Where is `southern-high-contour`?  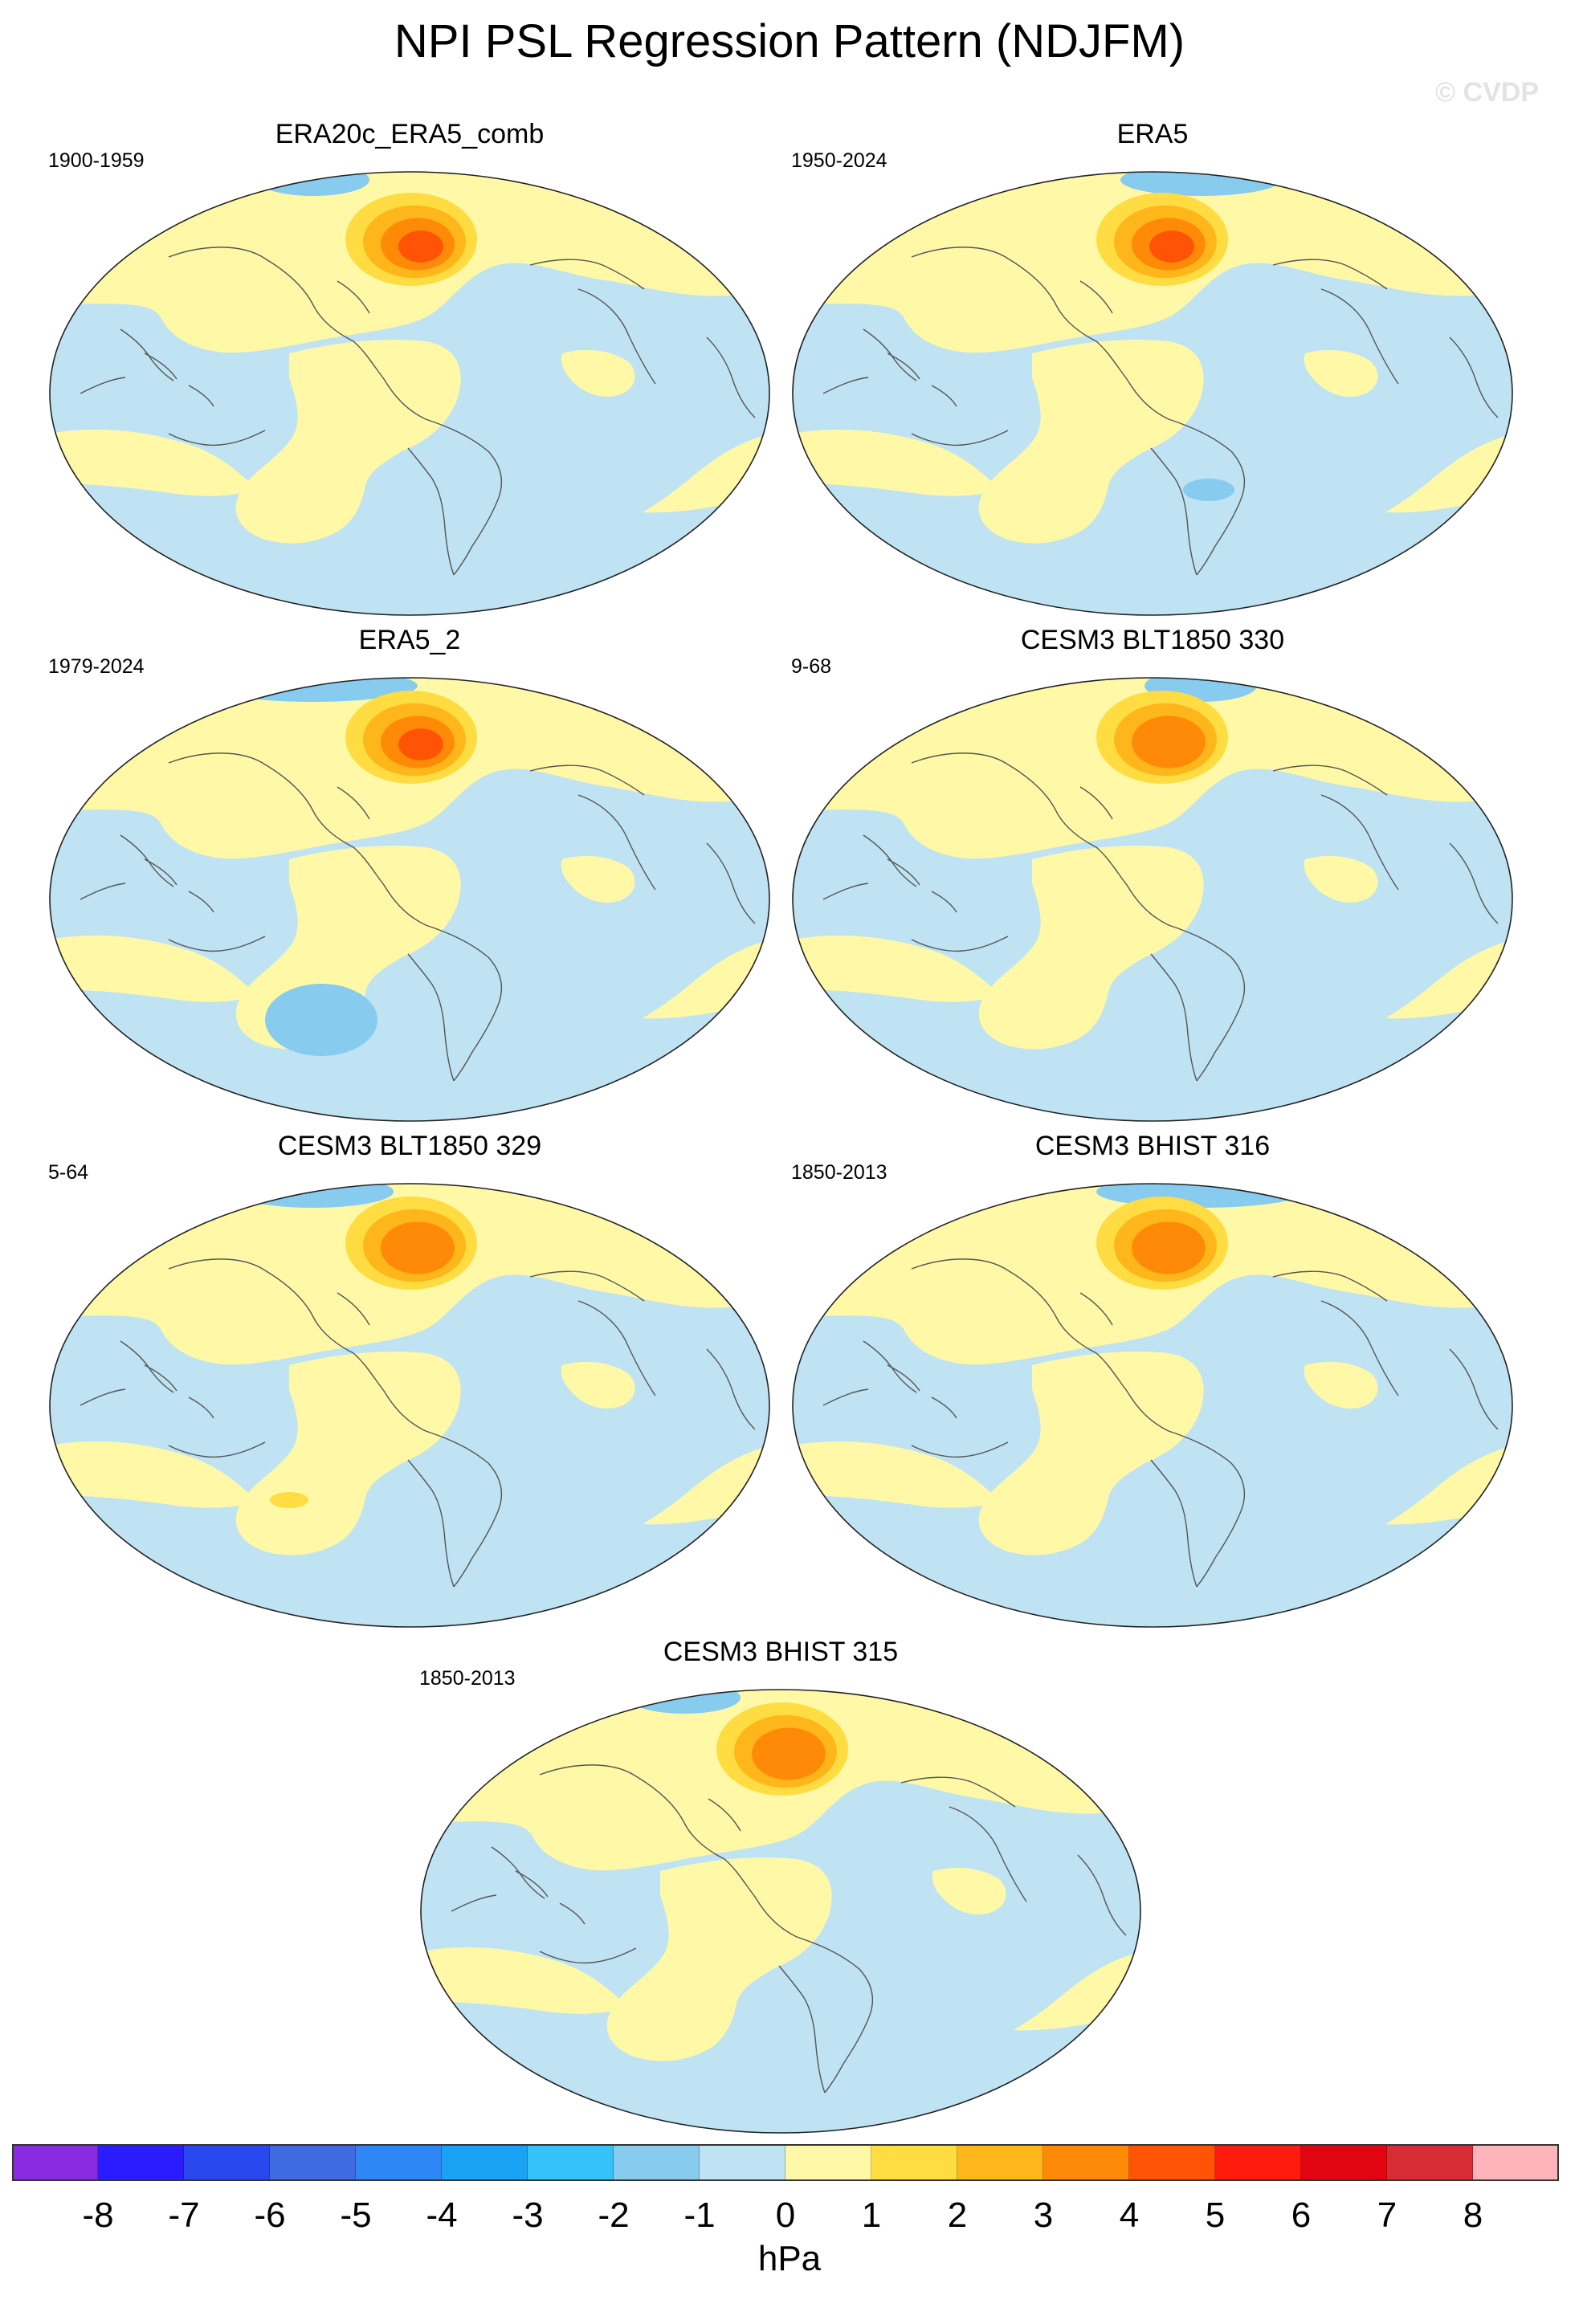
southern-high-contour is located at coordinates (289, 1500).